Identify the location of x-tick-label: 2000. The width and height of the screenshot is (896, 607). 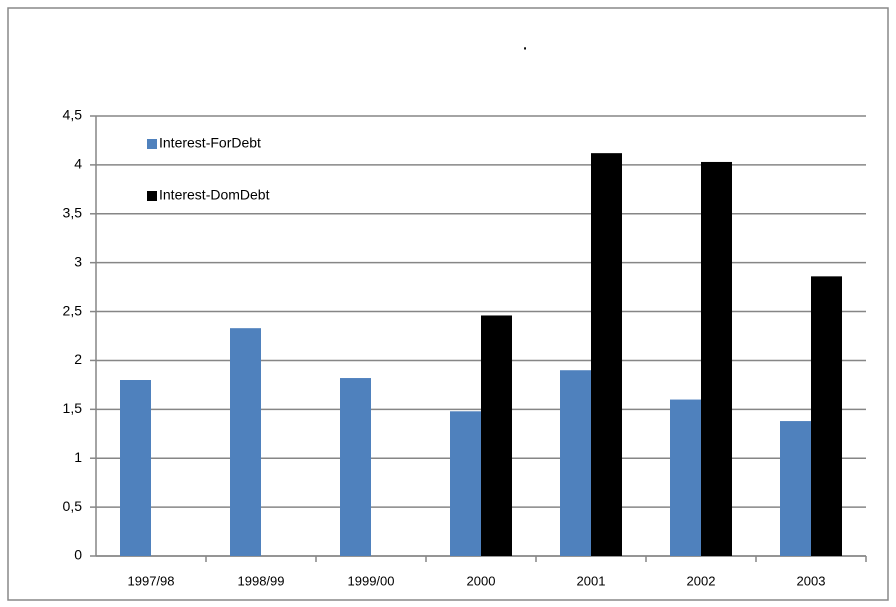
(481, 580).